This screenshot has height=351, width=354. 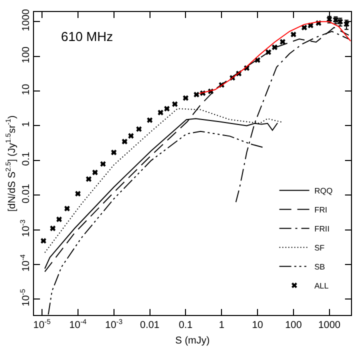 I want to click on legend-label: RQQ, so click(x=323, y=191).